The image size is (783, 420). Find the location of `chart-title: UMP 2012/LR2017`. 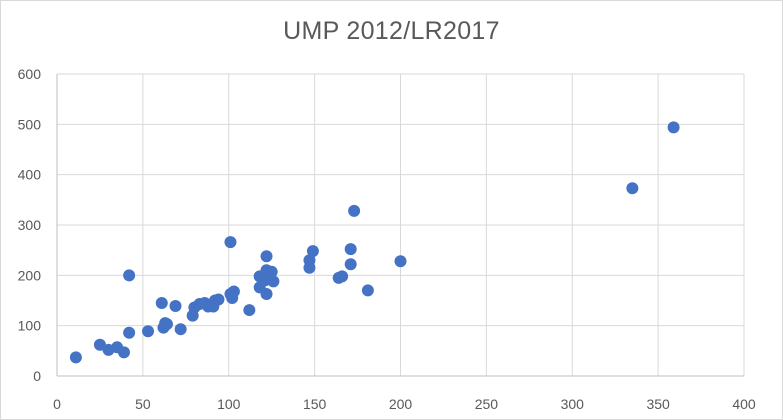

chart-title: UMP 2012/LR2017 is located at coordinates (391, 31).